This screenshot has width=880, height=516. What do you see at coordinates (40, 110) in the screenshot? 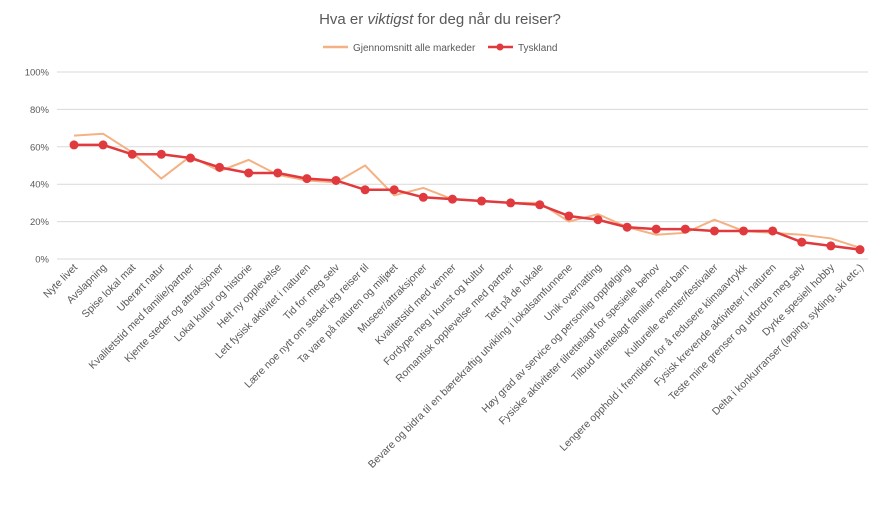
I see `y-tick-label: 80%` at bounding box center [40, 110].